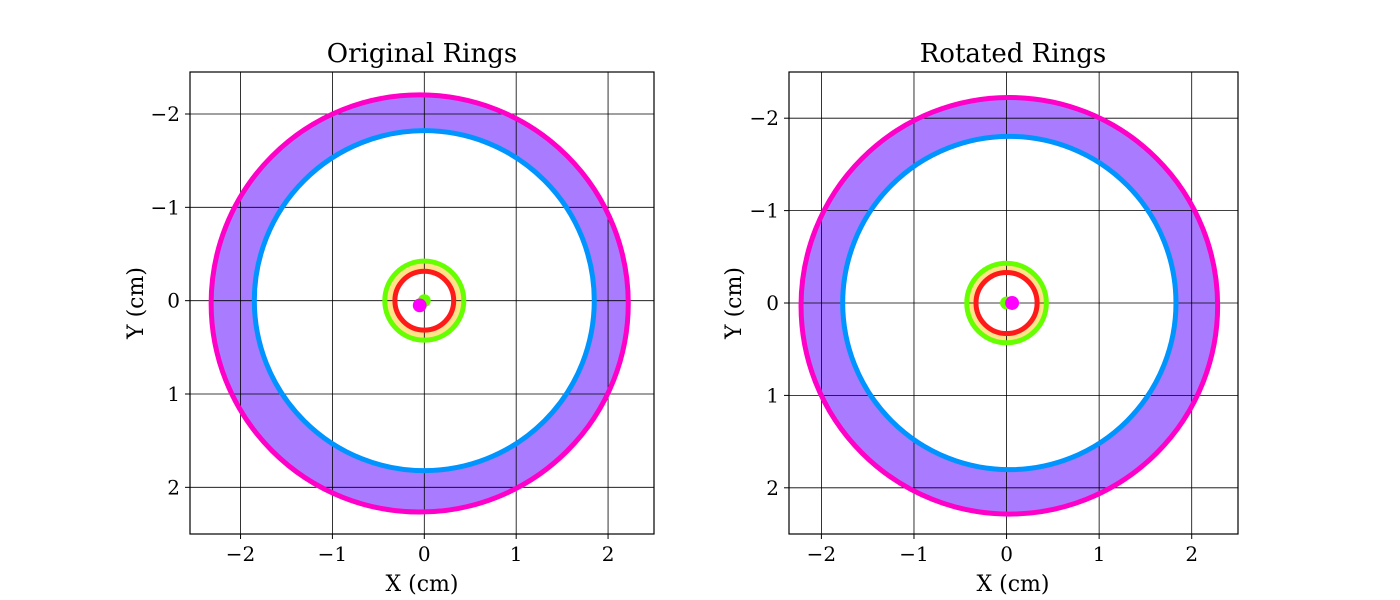 The height and width of the screenshot is (600, 1400). I want to click on chart-title: Rotated Rings, so click(1013, 54).